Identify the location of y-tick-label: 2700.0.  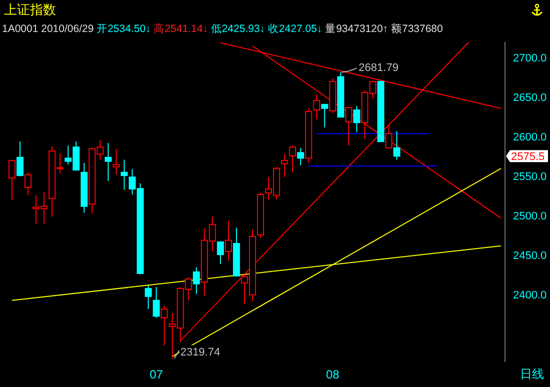
(530, 58).